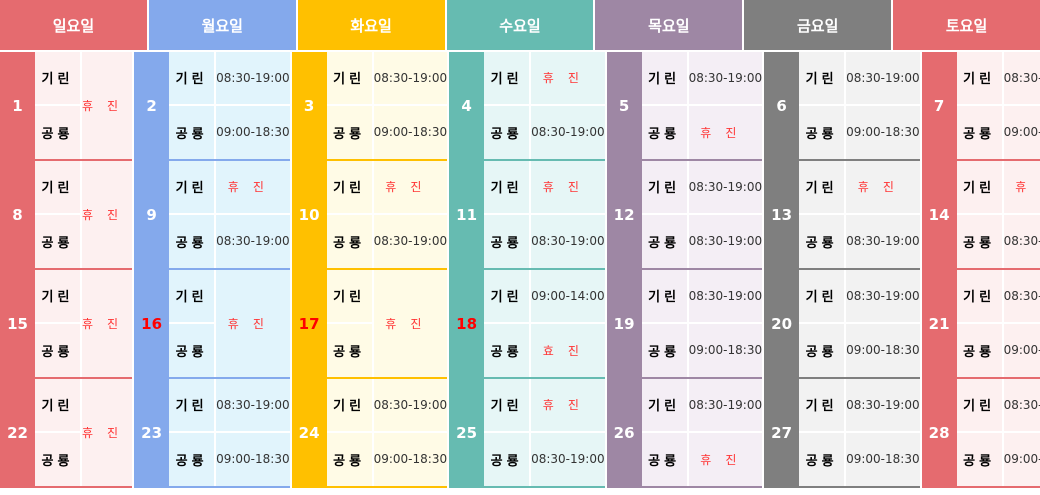  I want to click on day-cell: 20 기린 08:30-19:00 공룡 09:00-18:30, so click(842, 324).